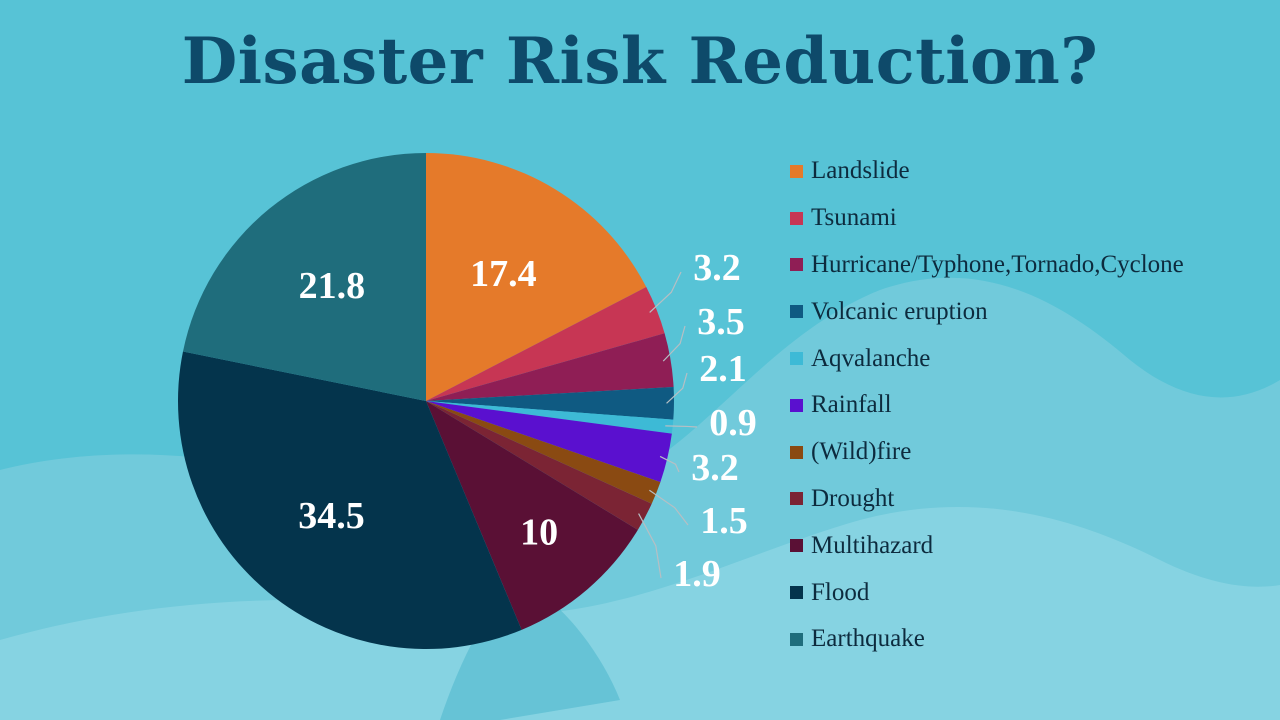 The width and height of the screenshot is (1280, 720). I want to click on legend-item: (Wild)fire, so click(987, 452).